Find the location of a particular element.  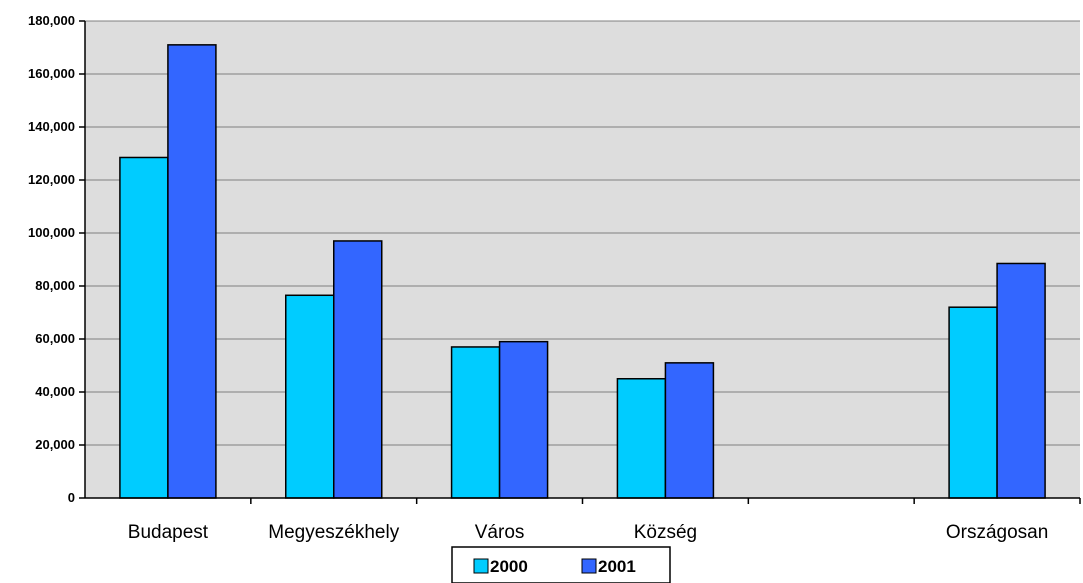

bar-2001-megyeszékhely is located at coordinates (358, 369).